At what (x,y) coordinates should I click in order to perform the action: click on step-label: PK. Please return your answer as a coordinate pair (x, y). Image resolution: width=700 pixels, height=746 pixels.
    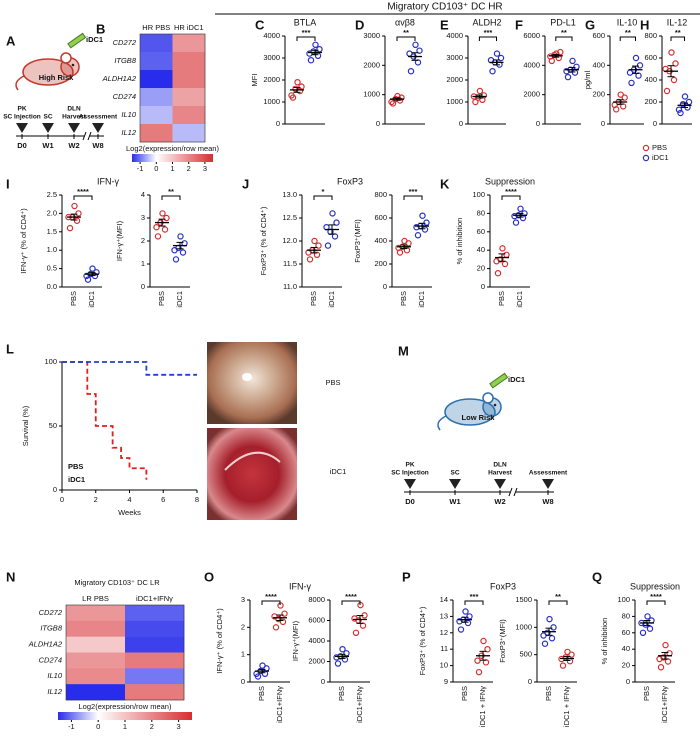
    Looking at the image, I should click on (409, 465).